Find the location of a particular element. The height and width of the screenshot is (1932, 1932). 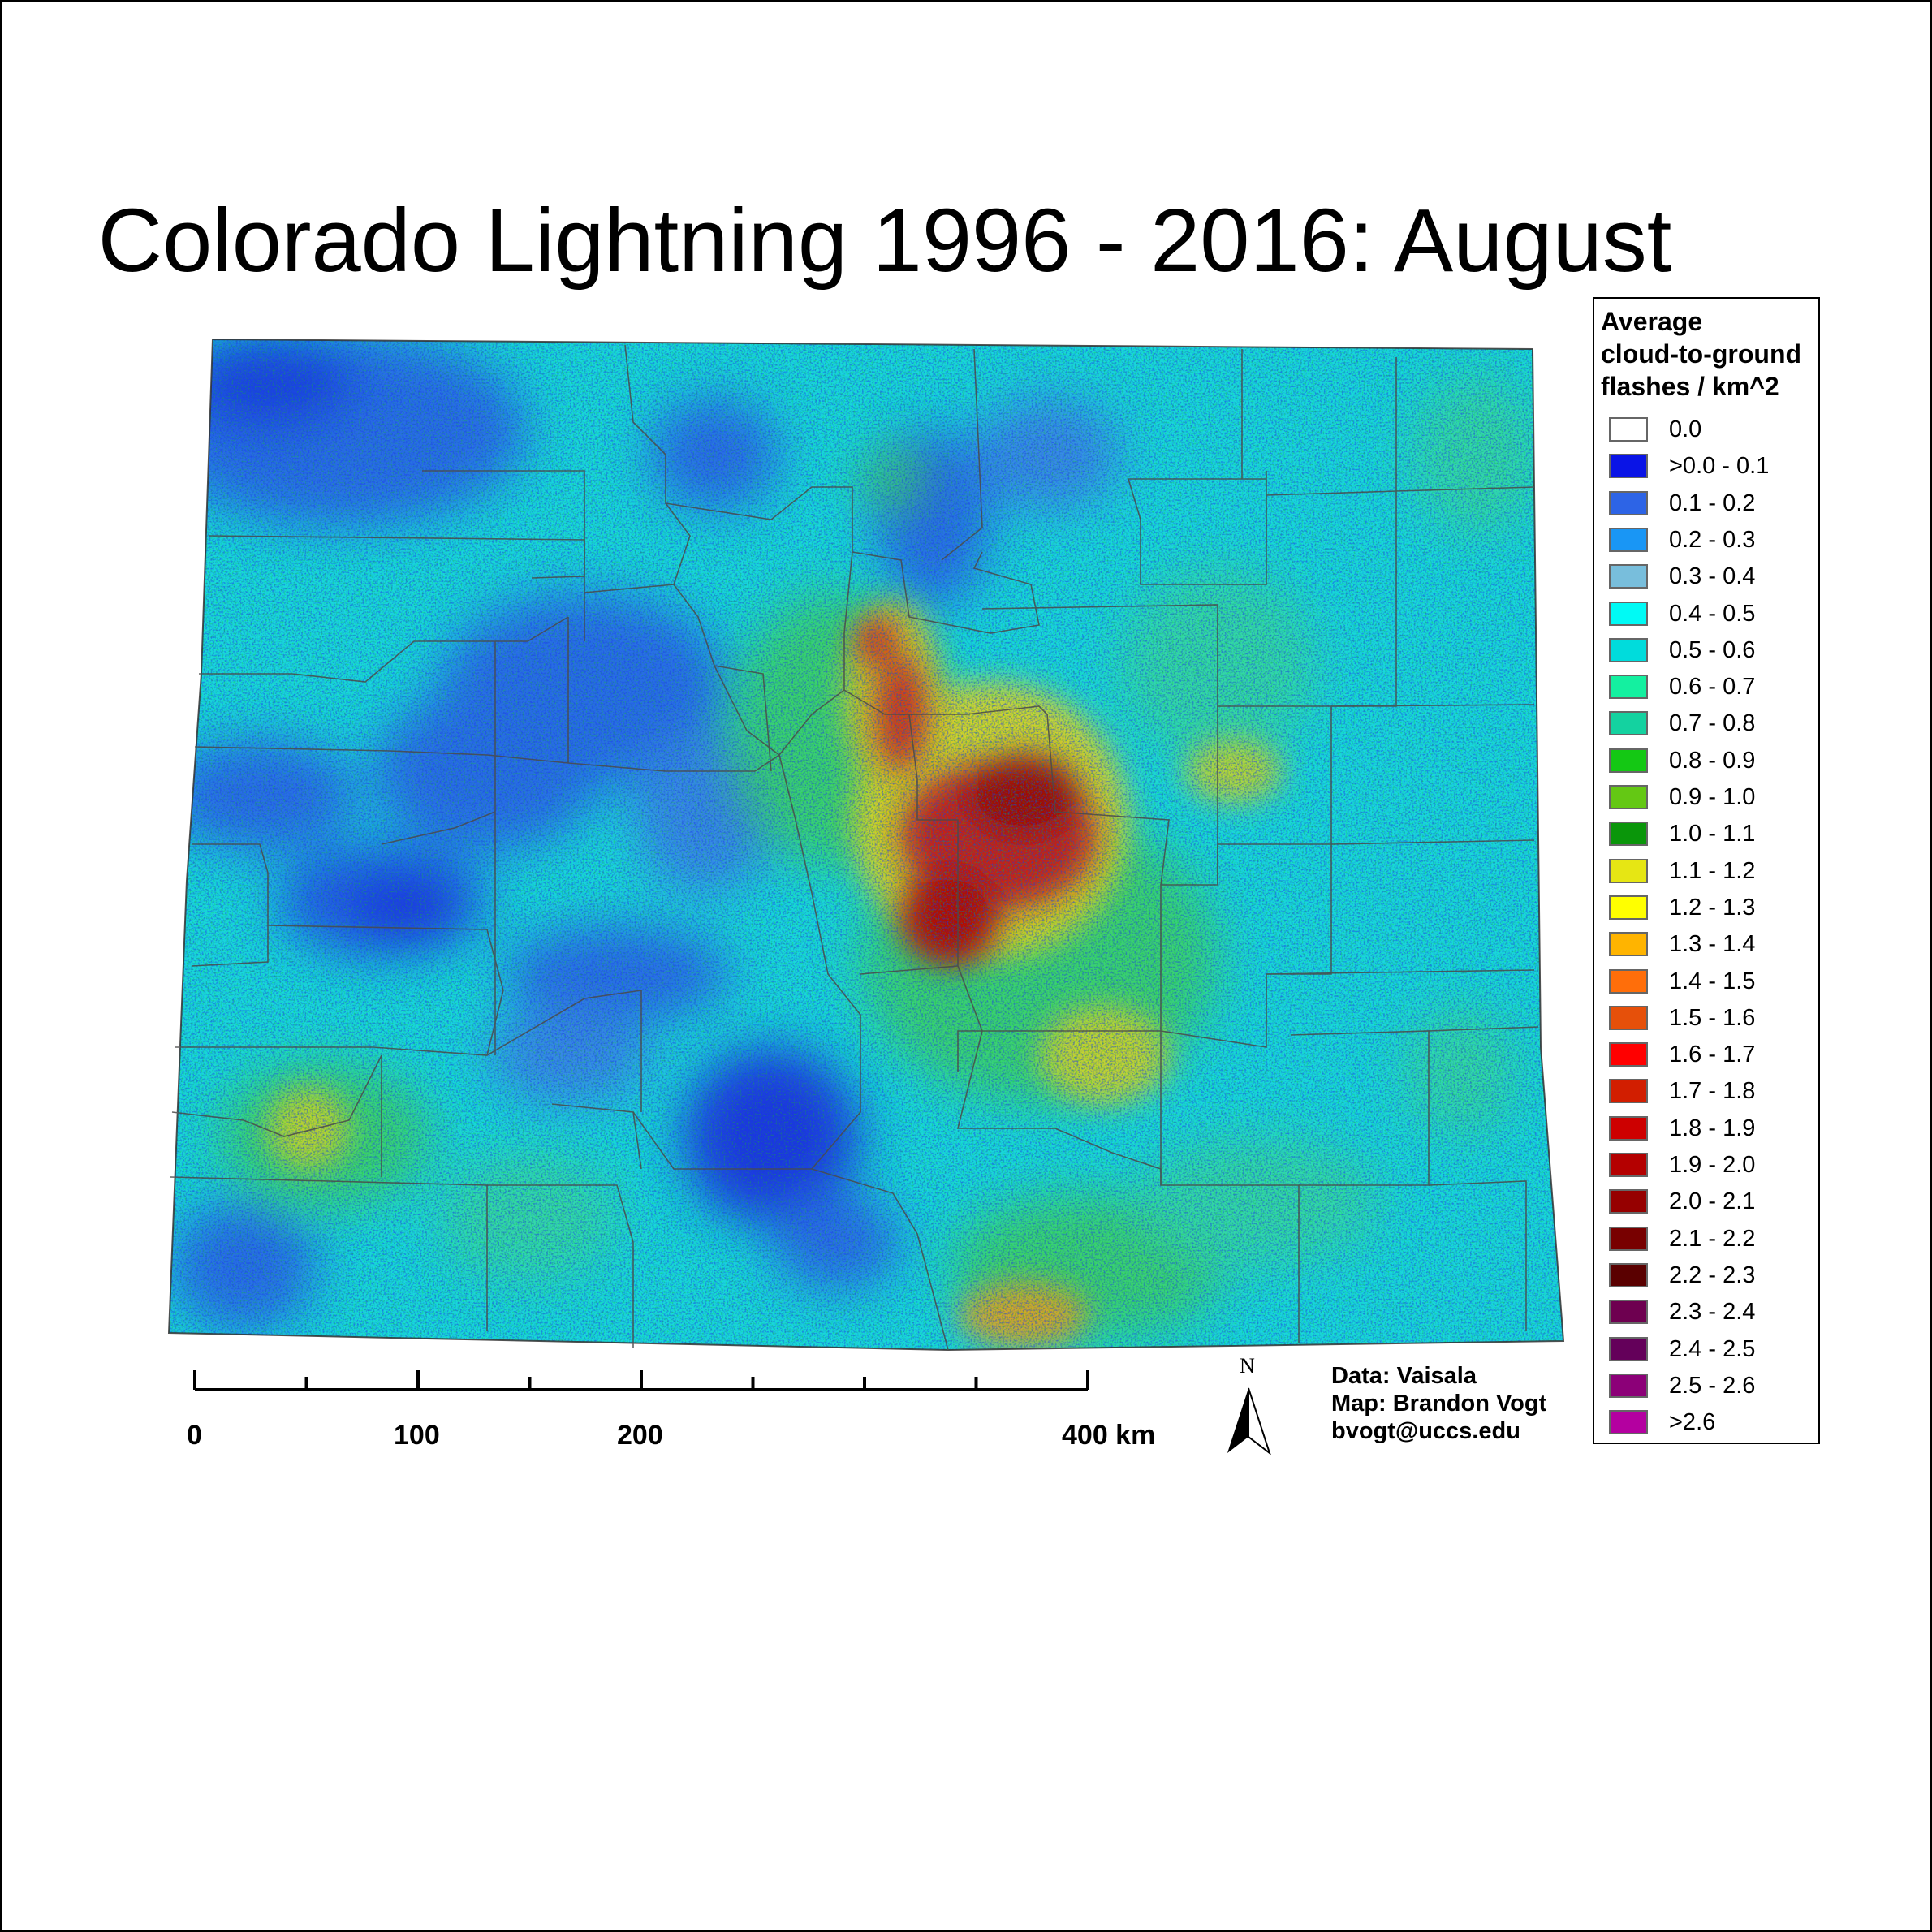

legend-label: 0.4 - 0.5 is located at coordinates (1712, 613).